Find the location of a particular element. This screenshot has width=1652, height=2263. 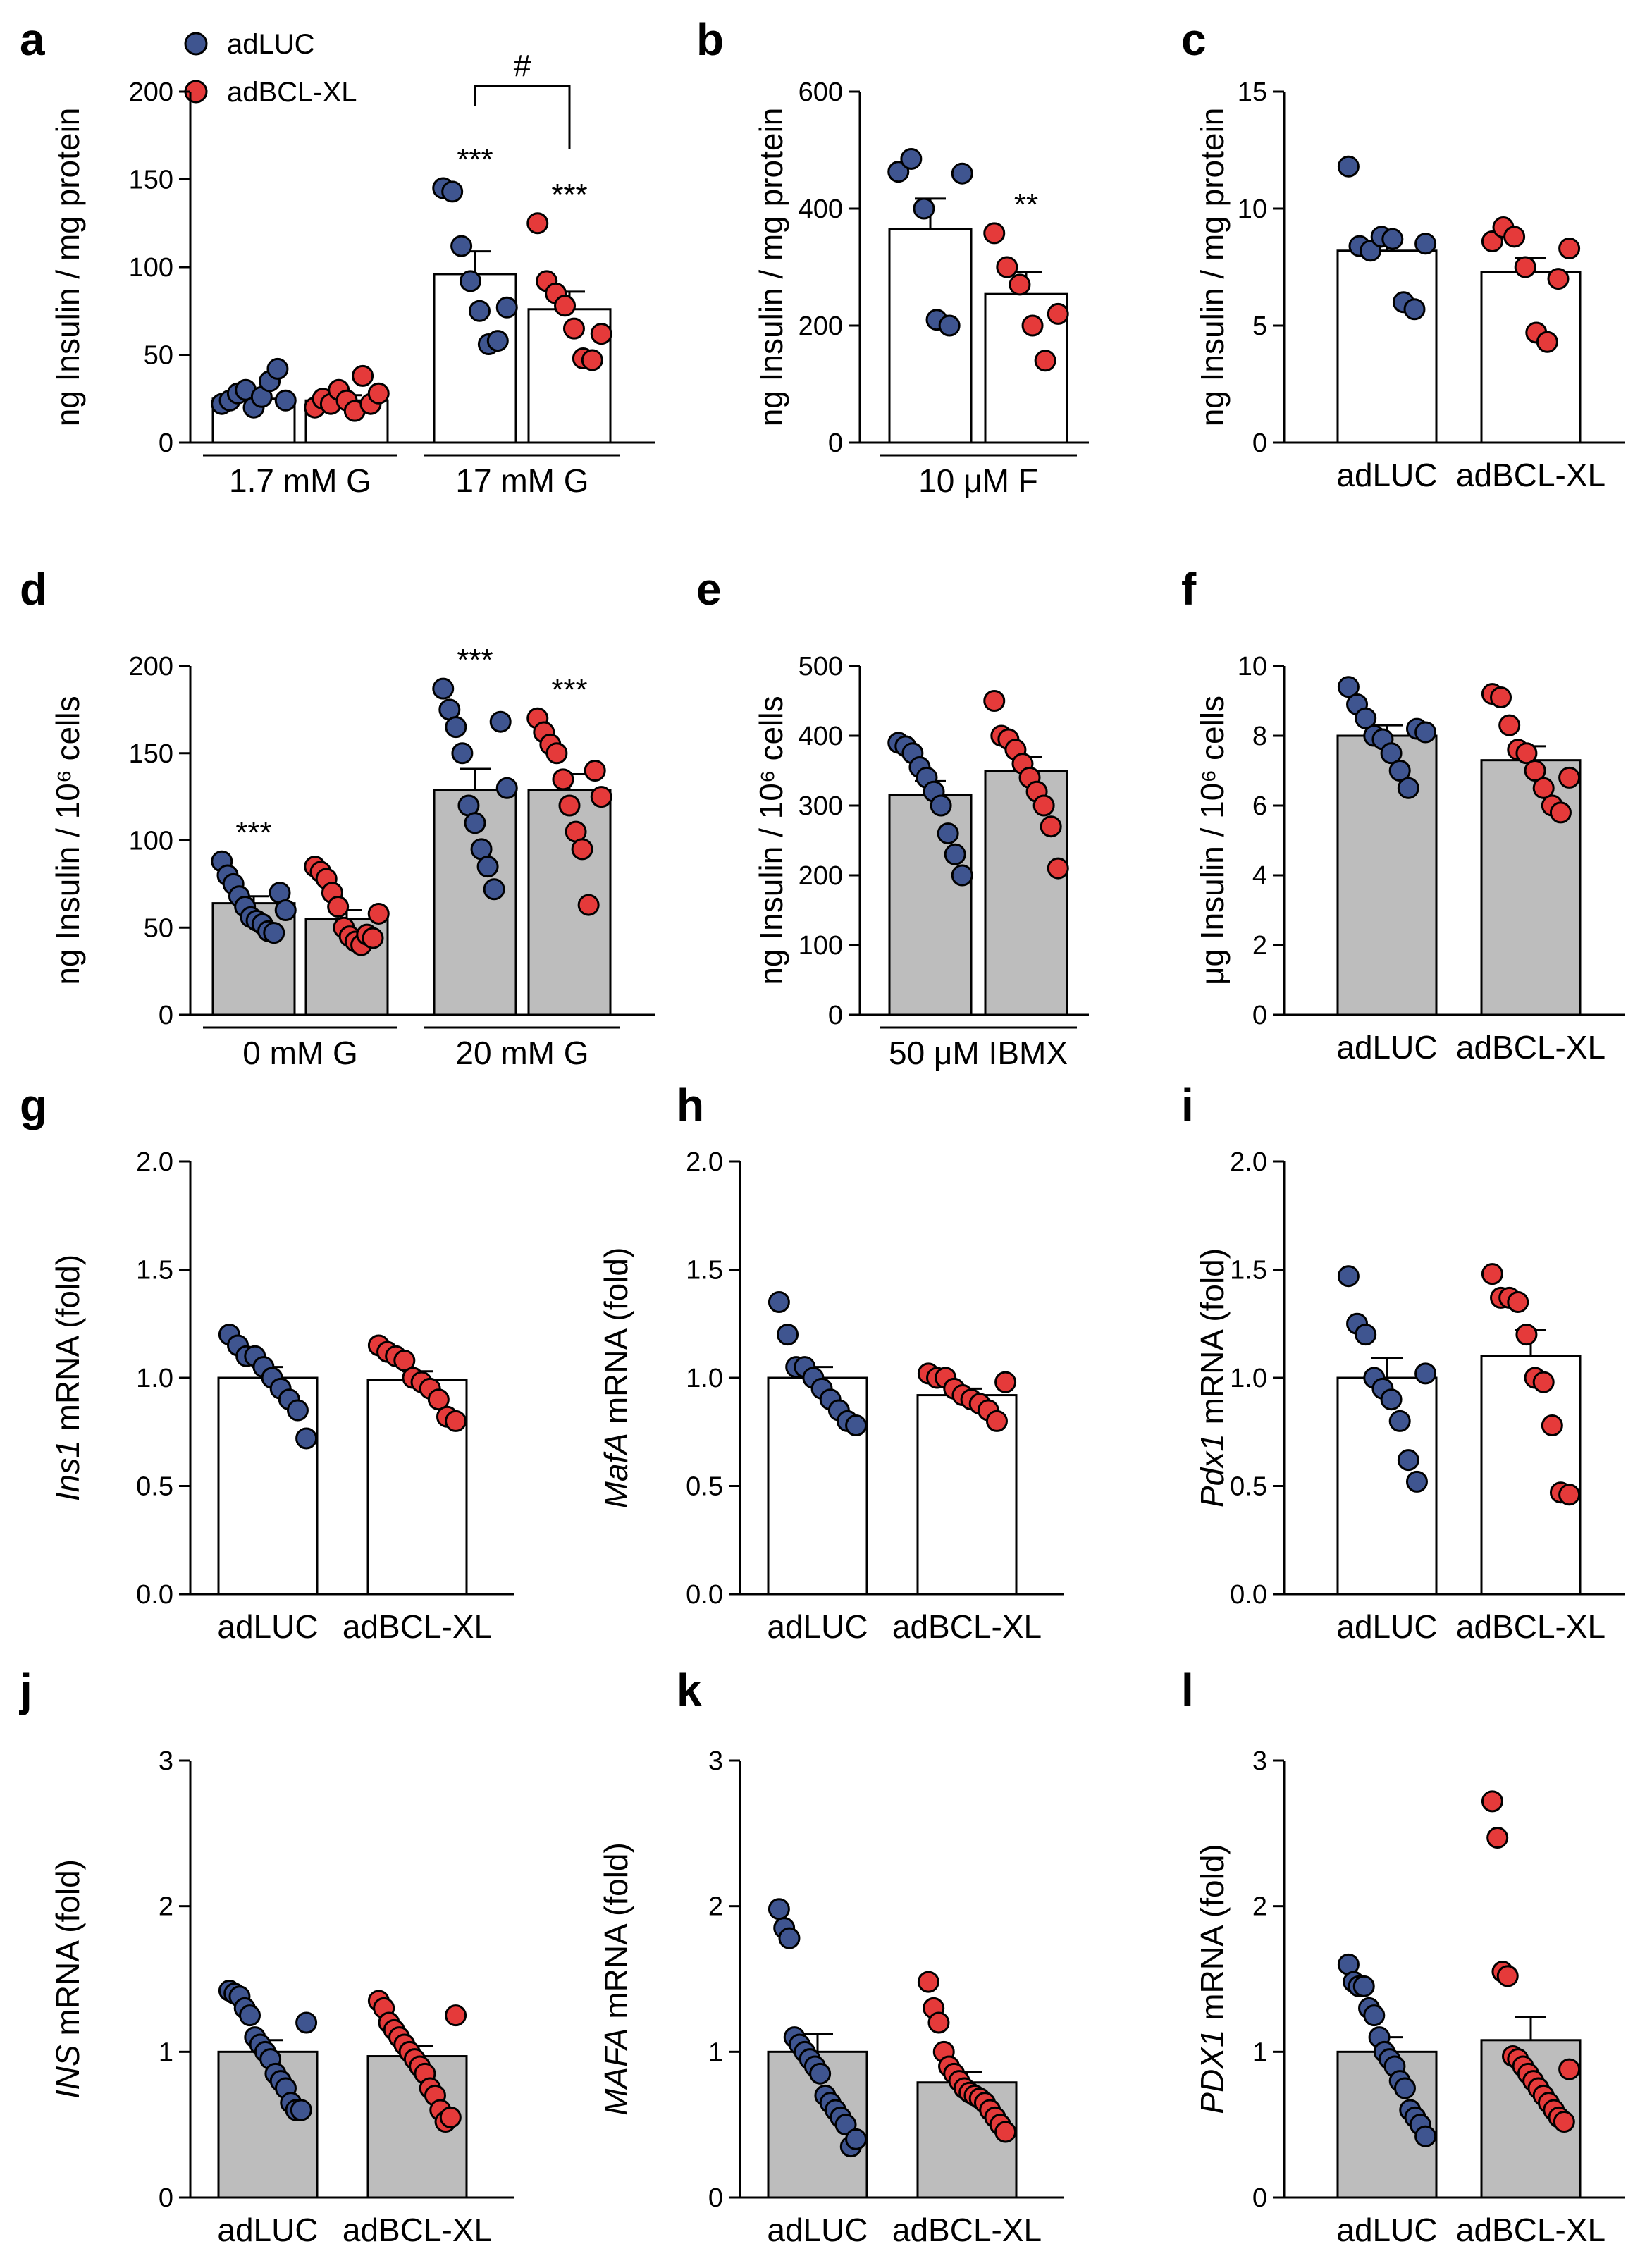

significance-b-1: ** is located at coordinates (1026, 205).